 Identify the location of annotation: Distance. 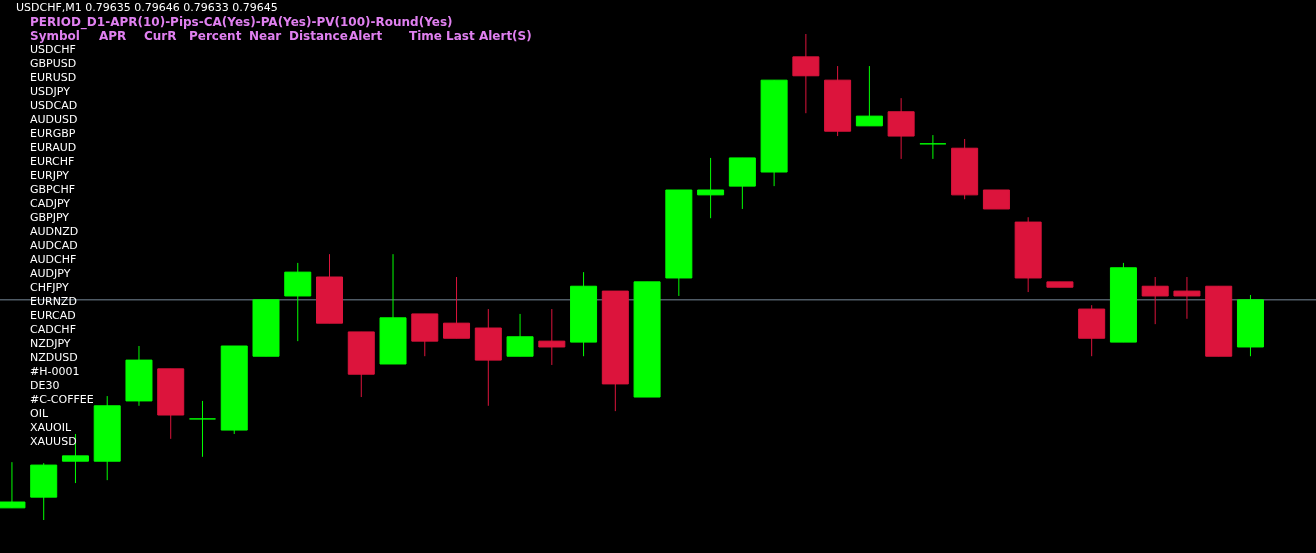
(318, 36).